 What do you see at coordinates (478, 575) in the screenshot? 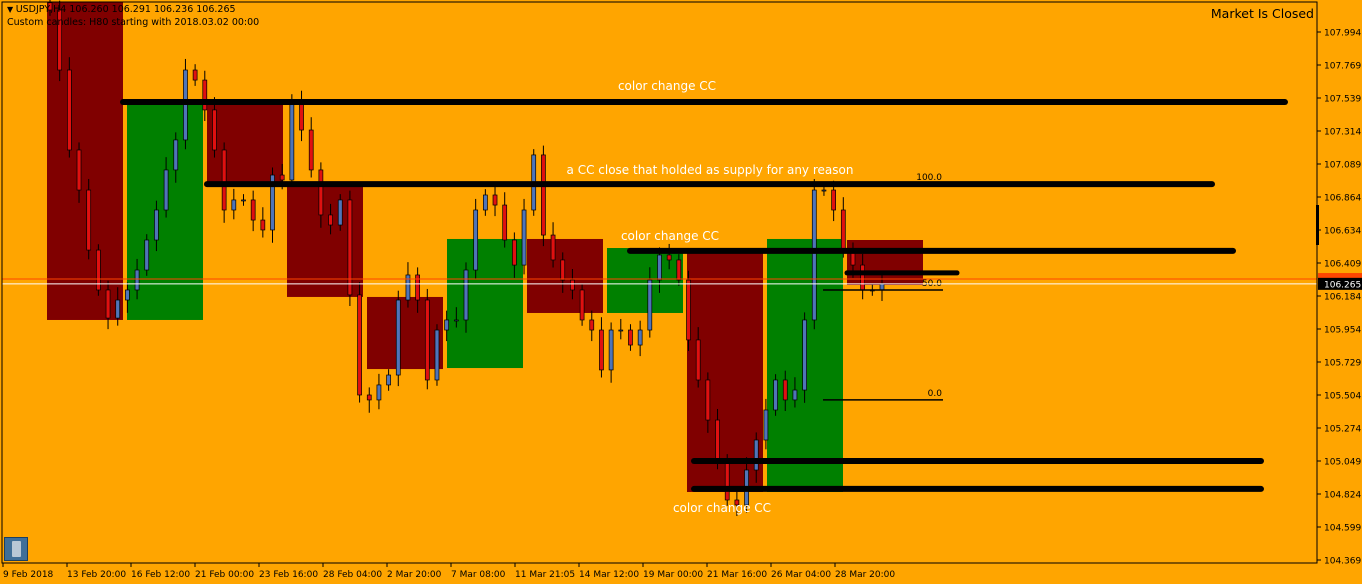
I see `x-tick-label: 7 Mar 08:00` at bounding box center [478, 575].